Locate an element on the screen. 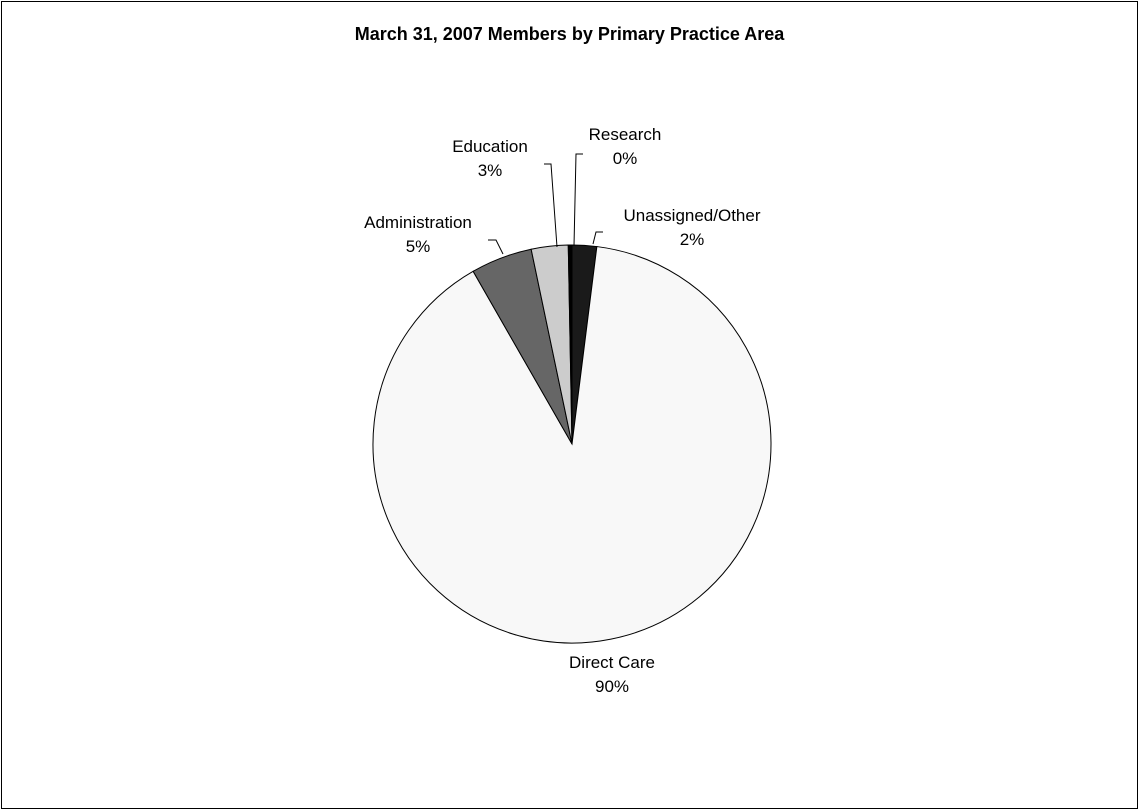 Image resolution: width=1141 pixels, height=812 pixels. pie-slice-research is located at coordinates (570, 344).